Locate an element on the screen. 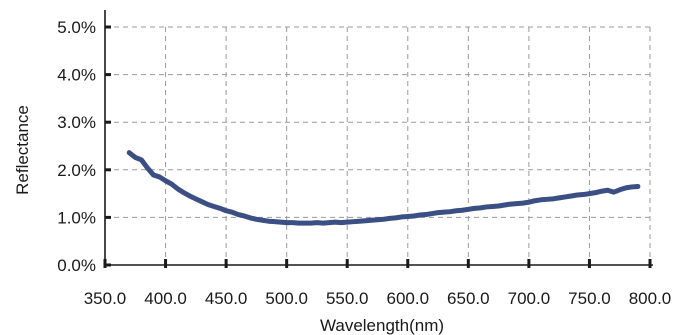  y-tick-label: 0.0% is located at coordinates (76, 265).